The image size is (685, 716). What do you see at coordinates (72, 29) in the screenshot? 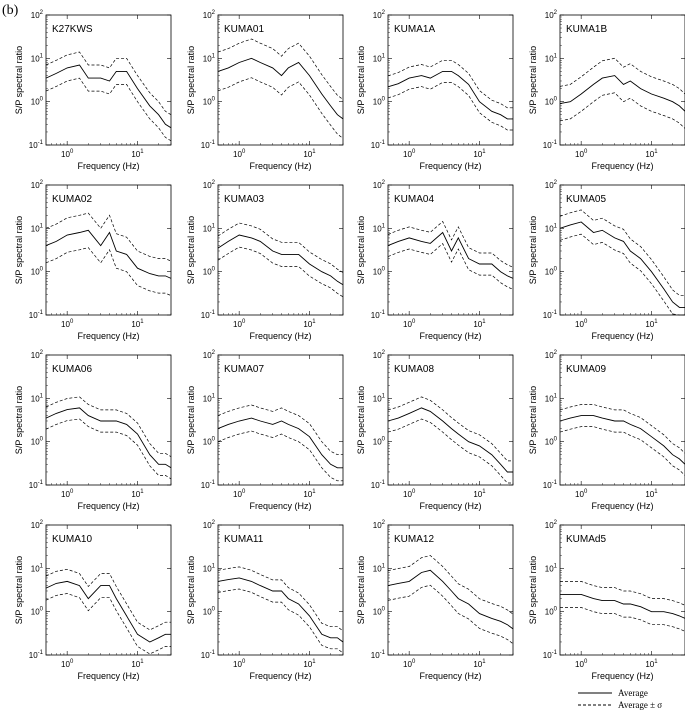
I see `station-name: K27KWS` at bounding box center [72, 29].